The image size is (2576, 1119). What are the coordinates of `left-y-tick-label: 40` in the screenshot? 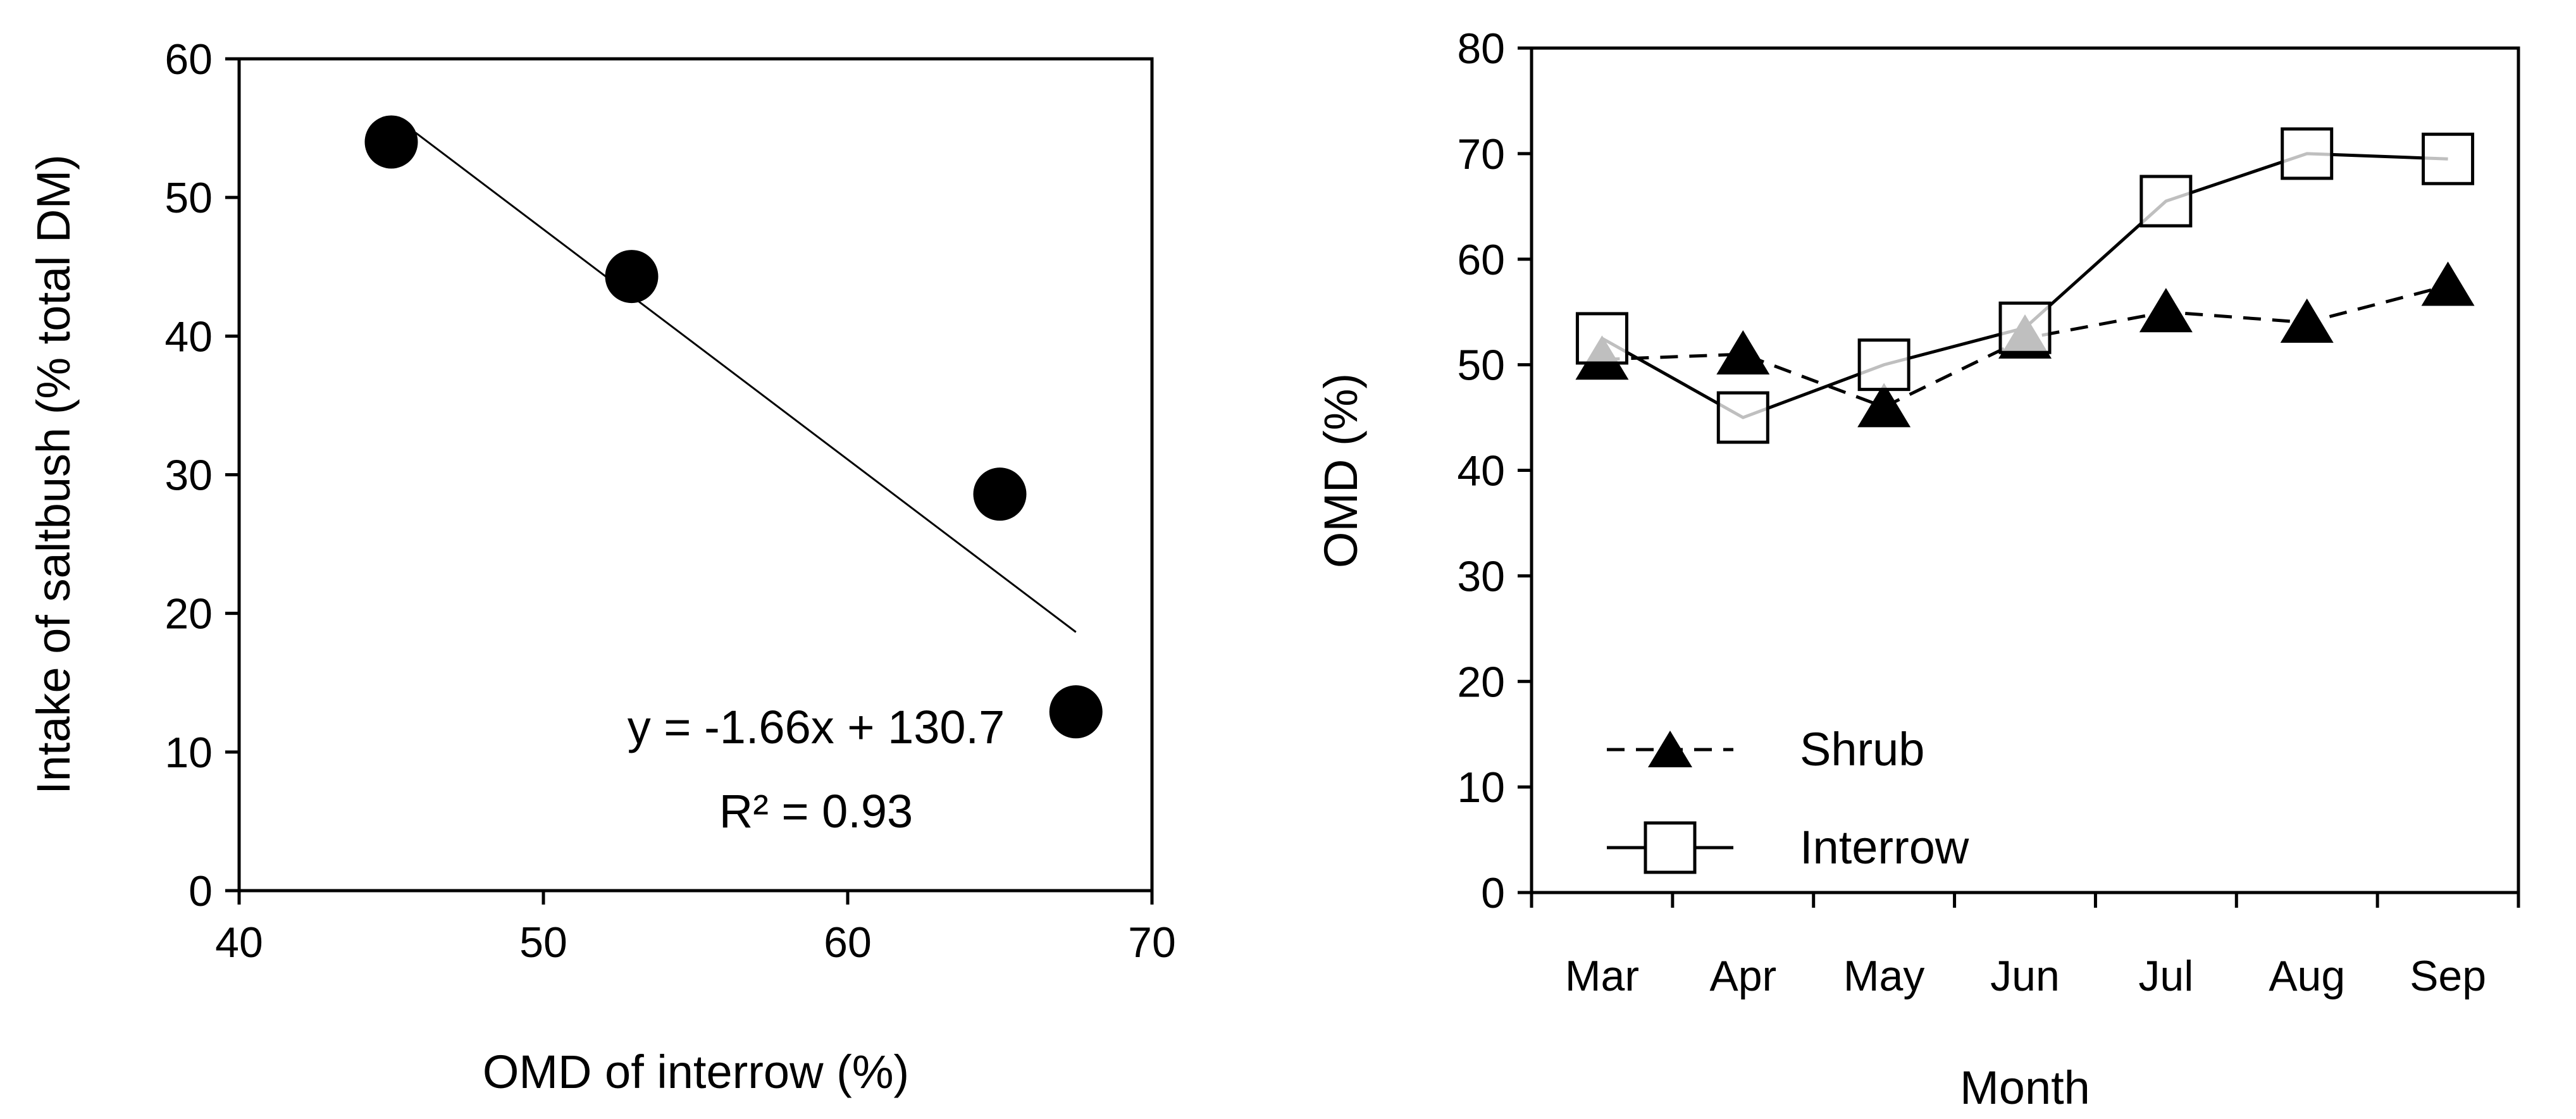 It's located at (189, 336).